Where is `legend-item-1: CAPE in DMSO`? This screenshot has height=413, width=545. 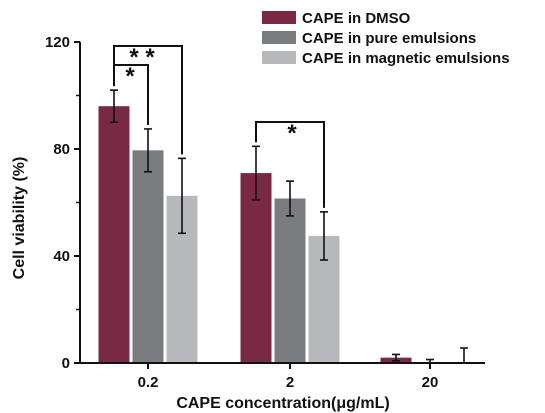
legend-item-1: CAPE in DMSO is located at coordinates (336, 18).